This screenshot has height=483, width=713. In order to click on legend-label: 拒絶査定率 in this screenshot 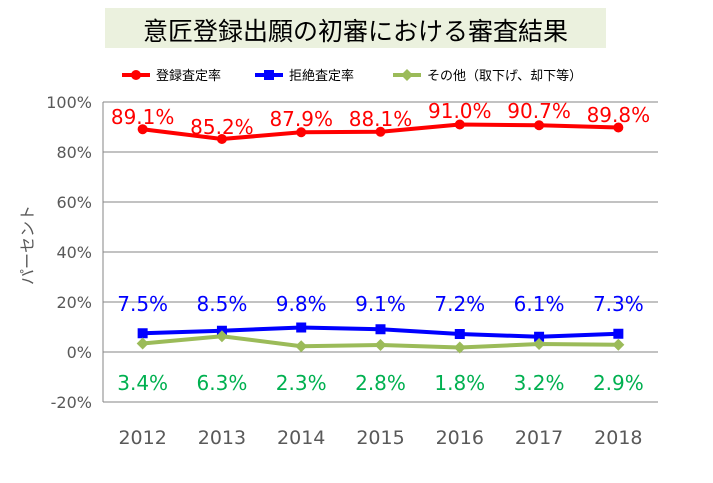, I will do `click(321, 76)`.